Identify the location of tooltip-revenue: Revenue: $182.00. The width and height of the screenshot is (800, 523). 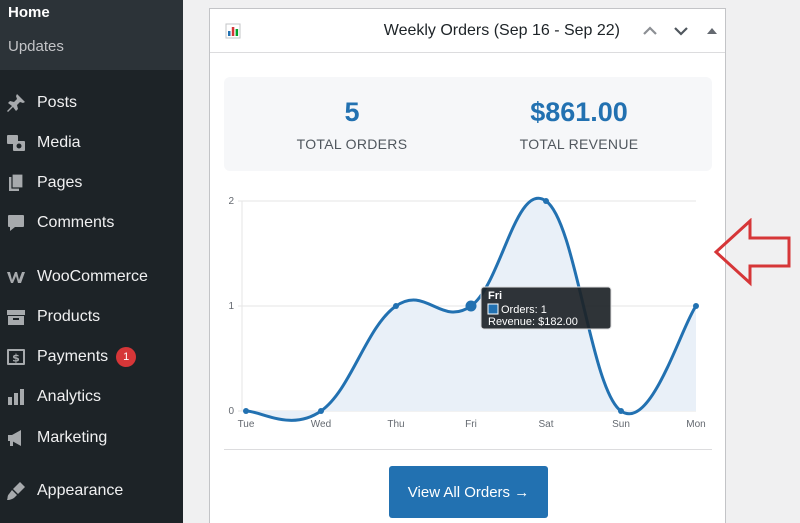
(533, 322).